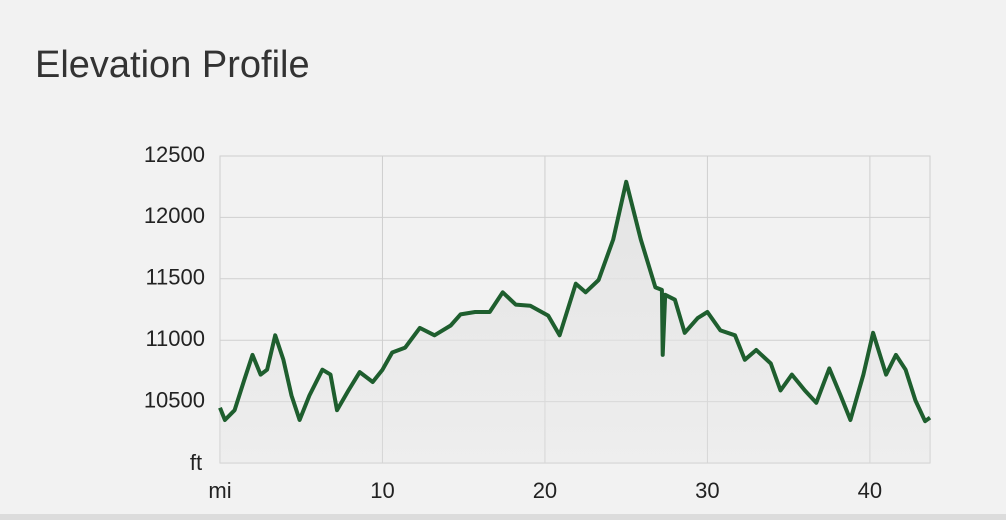 This screenshot has width=1006, height=520. I want to click on x-tick-label: 40, so click(870, 490).